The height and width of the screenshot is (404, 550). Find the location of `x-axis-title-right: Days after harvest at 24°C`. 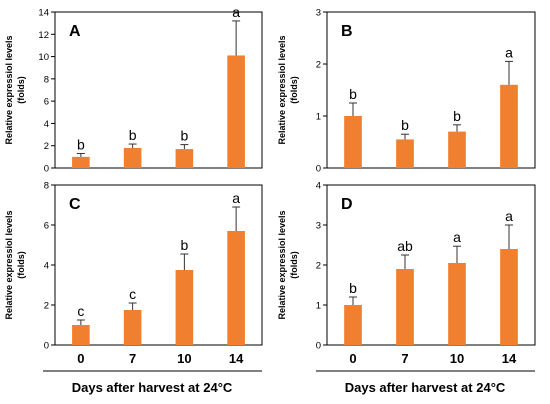

x-axis-title-right: Days after harvest at 24°C is located at coordinates (425, 382).